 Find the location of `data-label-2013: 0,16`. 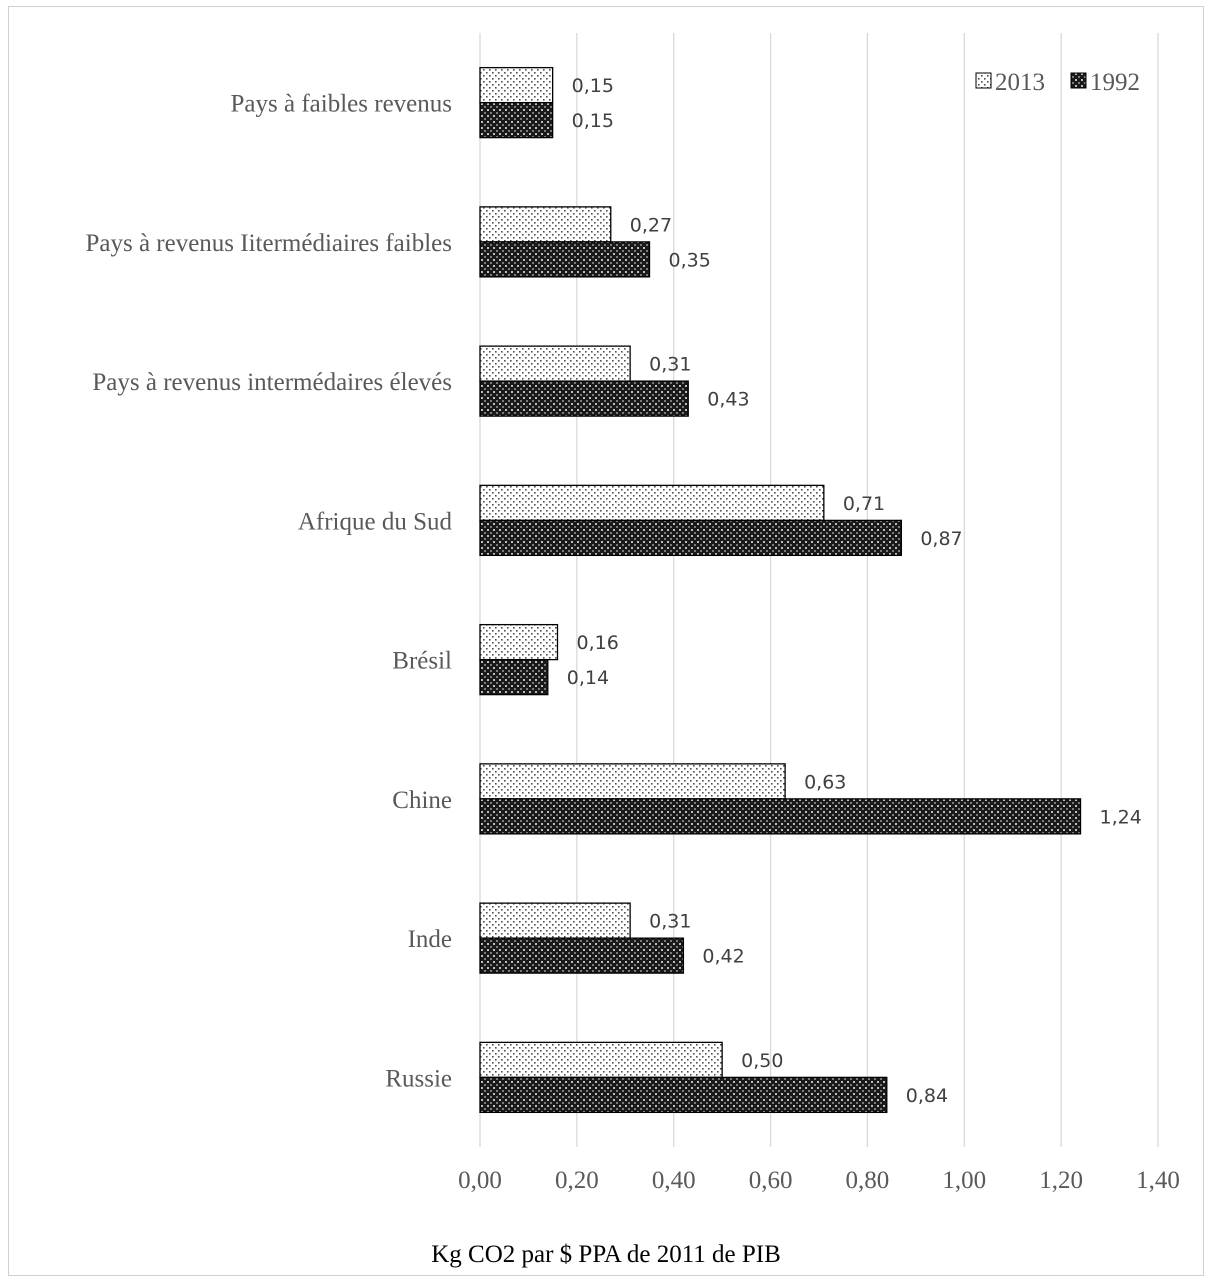

data-label-2013: 0,16 is located at coordinates (597, 643).